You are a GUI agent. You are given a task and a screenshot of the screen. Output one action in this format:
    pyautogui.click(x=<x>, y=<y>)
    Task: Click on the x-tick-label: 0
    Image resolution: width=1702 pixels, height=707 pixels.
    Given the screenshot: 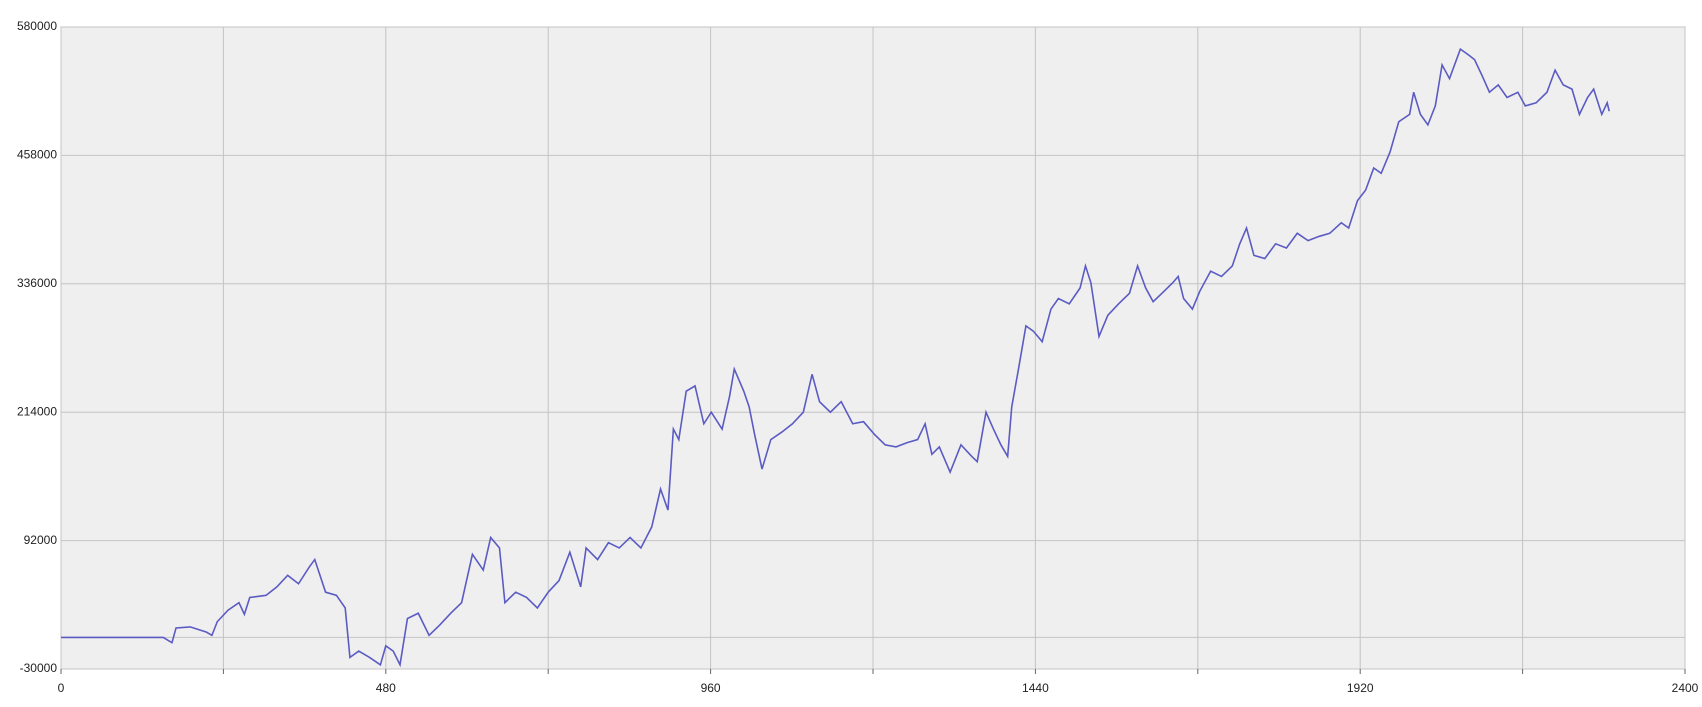 What is the action you would take?
    pyautogui.click(x=61, y=688)
    